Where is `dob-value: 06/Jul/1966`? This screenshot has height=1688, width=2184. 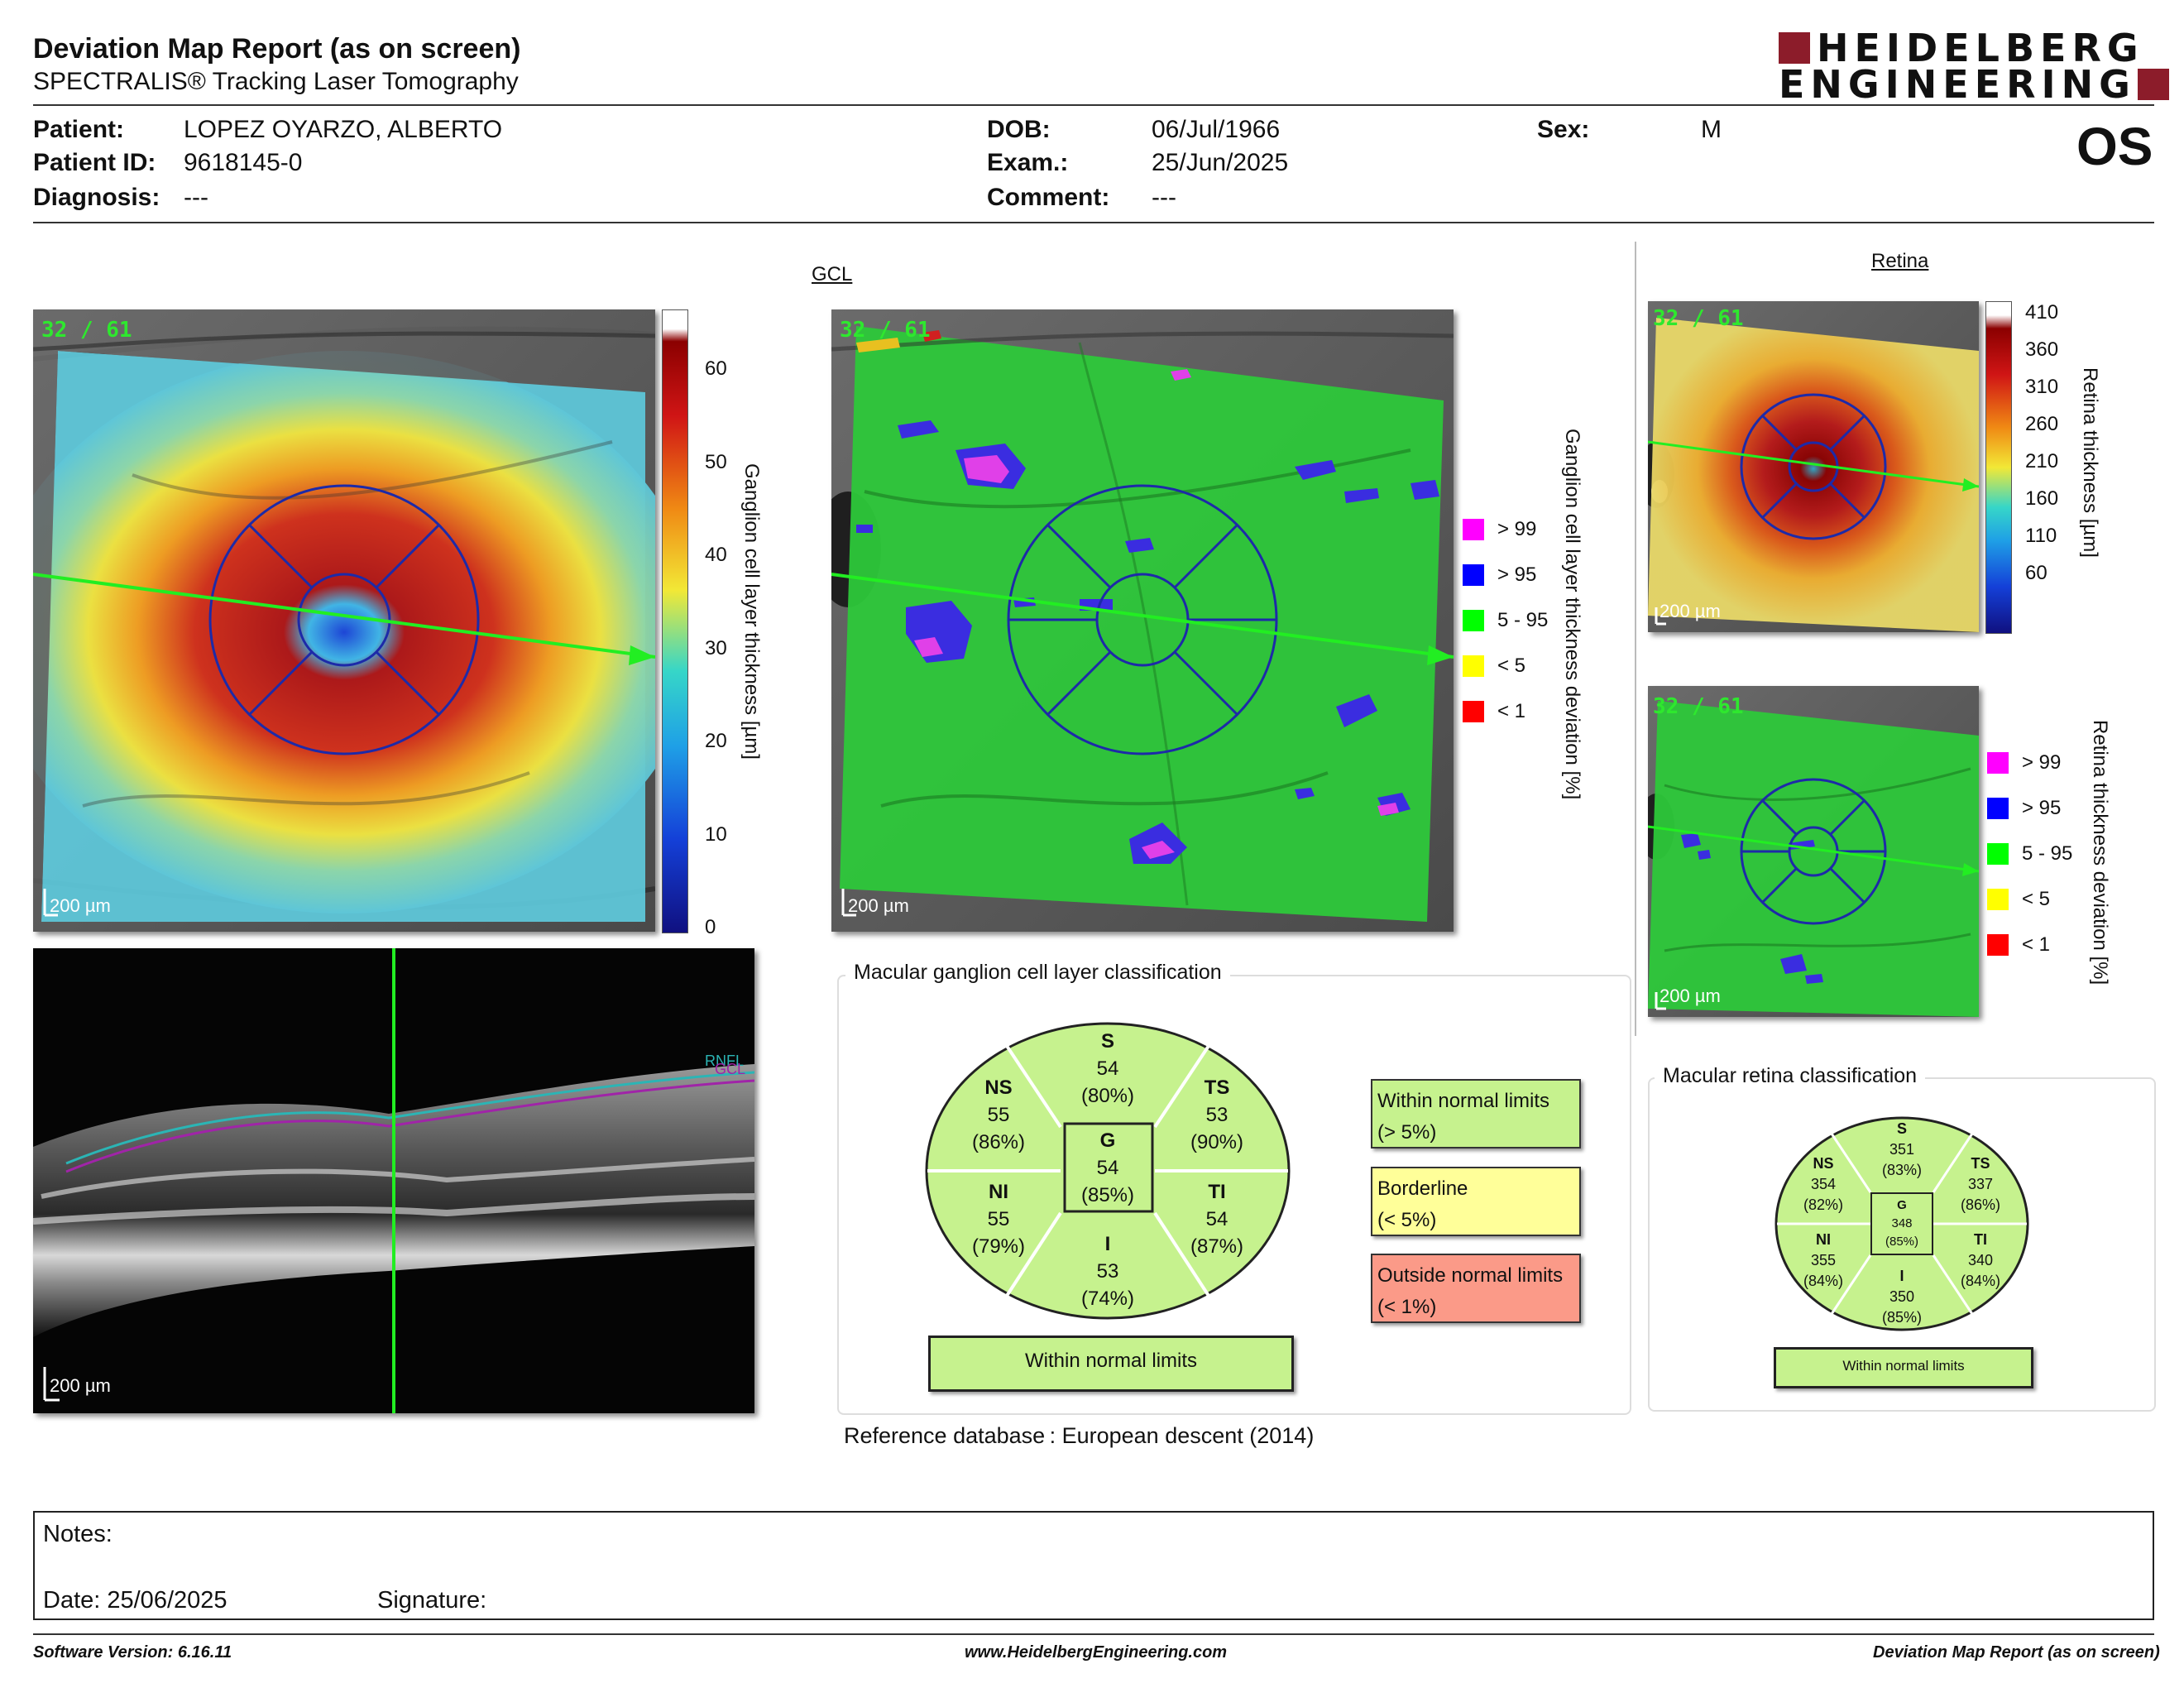
dob-value: 06/Jul/1966 is located at coordinates (1216, 129).